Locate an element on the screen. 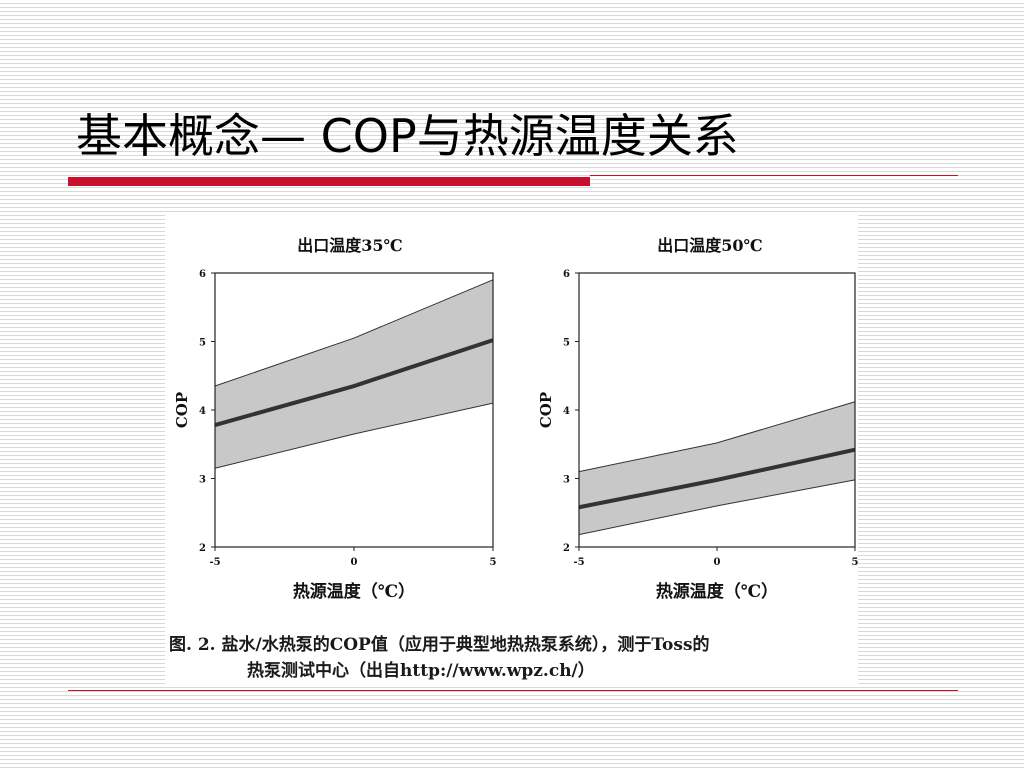 This screenshot has height=768, width=1024. title-underline-thin is located at coordinates (774, 175).